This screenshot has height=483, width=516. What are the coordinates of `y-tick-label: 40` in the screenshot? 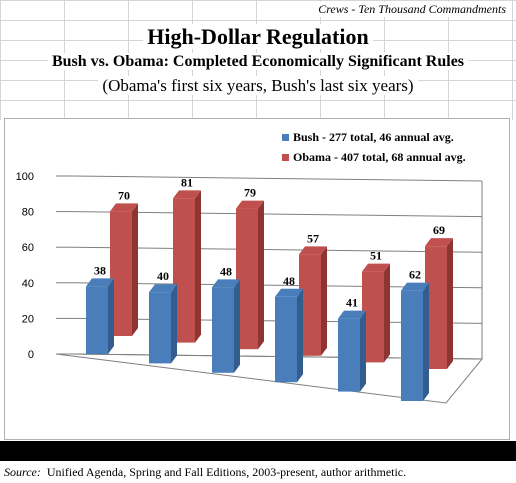 It's located at (28, 284).